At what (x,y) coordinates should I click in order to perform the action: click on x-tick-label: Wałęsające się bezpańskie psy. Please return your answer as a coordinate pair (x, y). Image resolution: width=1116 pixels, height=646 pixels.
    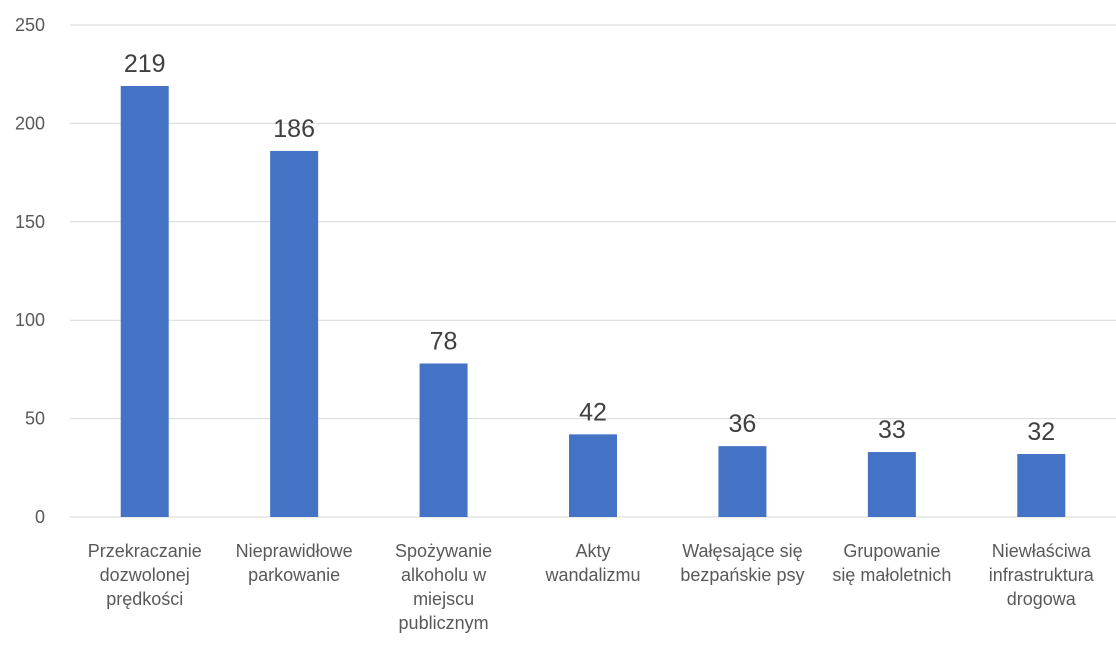
    Looking at the image, I should click on (742, 563).